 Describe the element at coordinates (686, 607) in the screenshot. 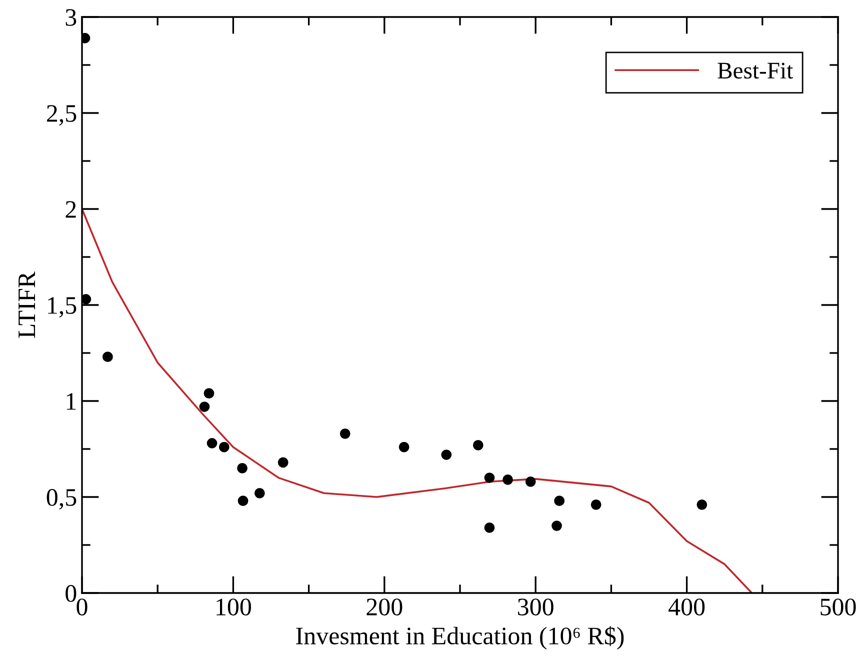

I see `x-tick-label: 400` at that location.